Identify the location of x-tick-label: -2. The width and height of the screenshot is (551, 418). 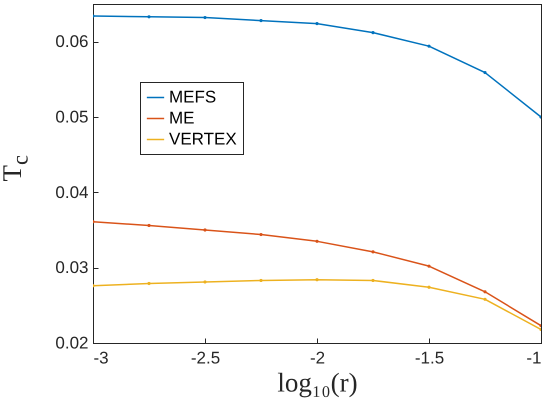
(318, 358).